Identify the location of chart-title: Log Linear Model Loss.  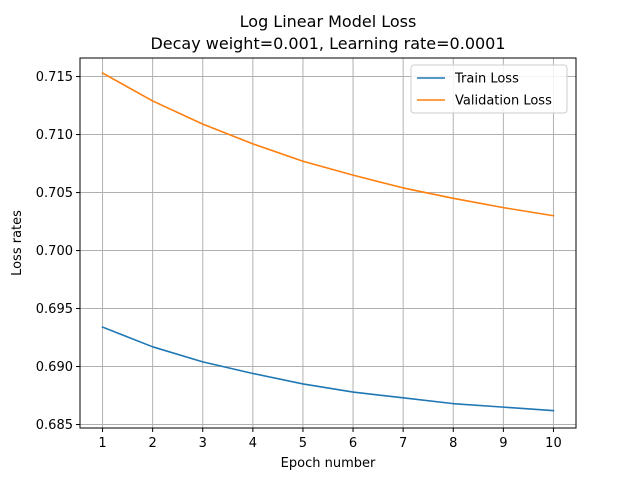
(328, 21).